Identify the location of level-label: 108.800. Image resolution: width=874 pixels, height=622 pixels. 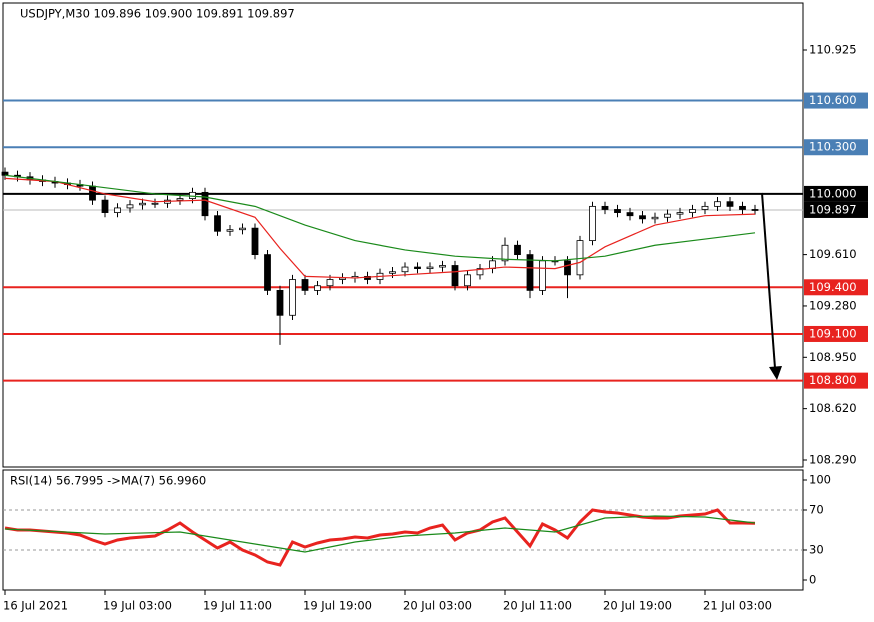
(833, 380).